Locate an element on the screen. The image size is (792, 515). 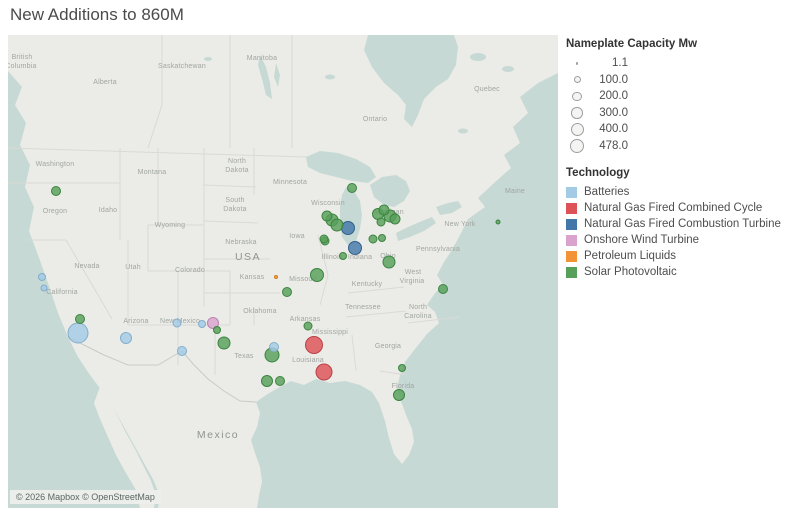
map-us-mexico-border is located at coordinates (162, 369).